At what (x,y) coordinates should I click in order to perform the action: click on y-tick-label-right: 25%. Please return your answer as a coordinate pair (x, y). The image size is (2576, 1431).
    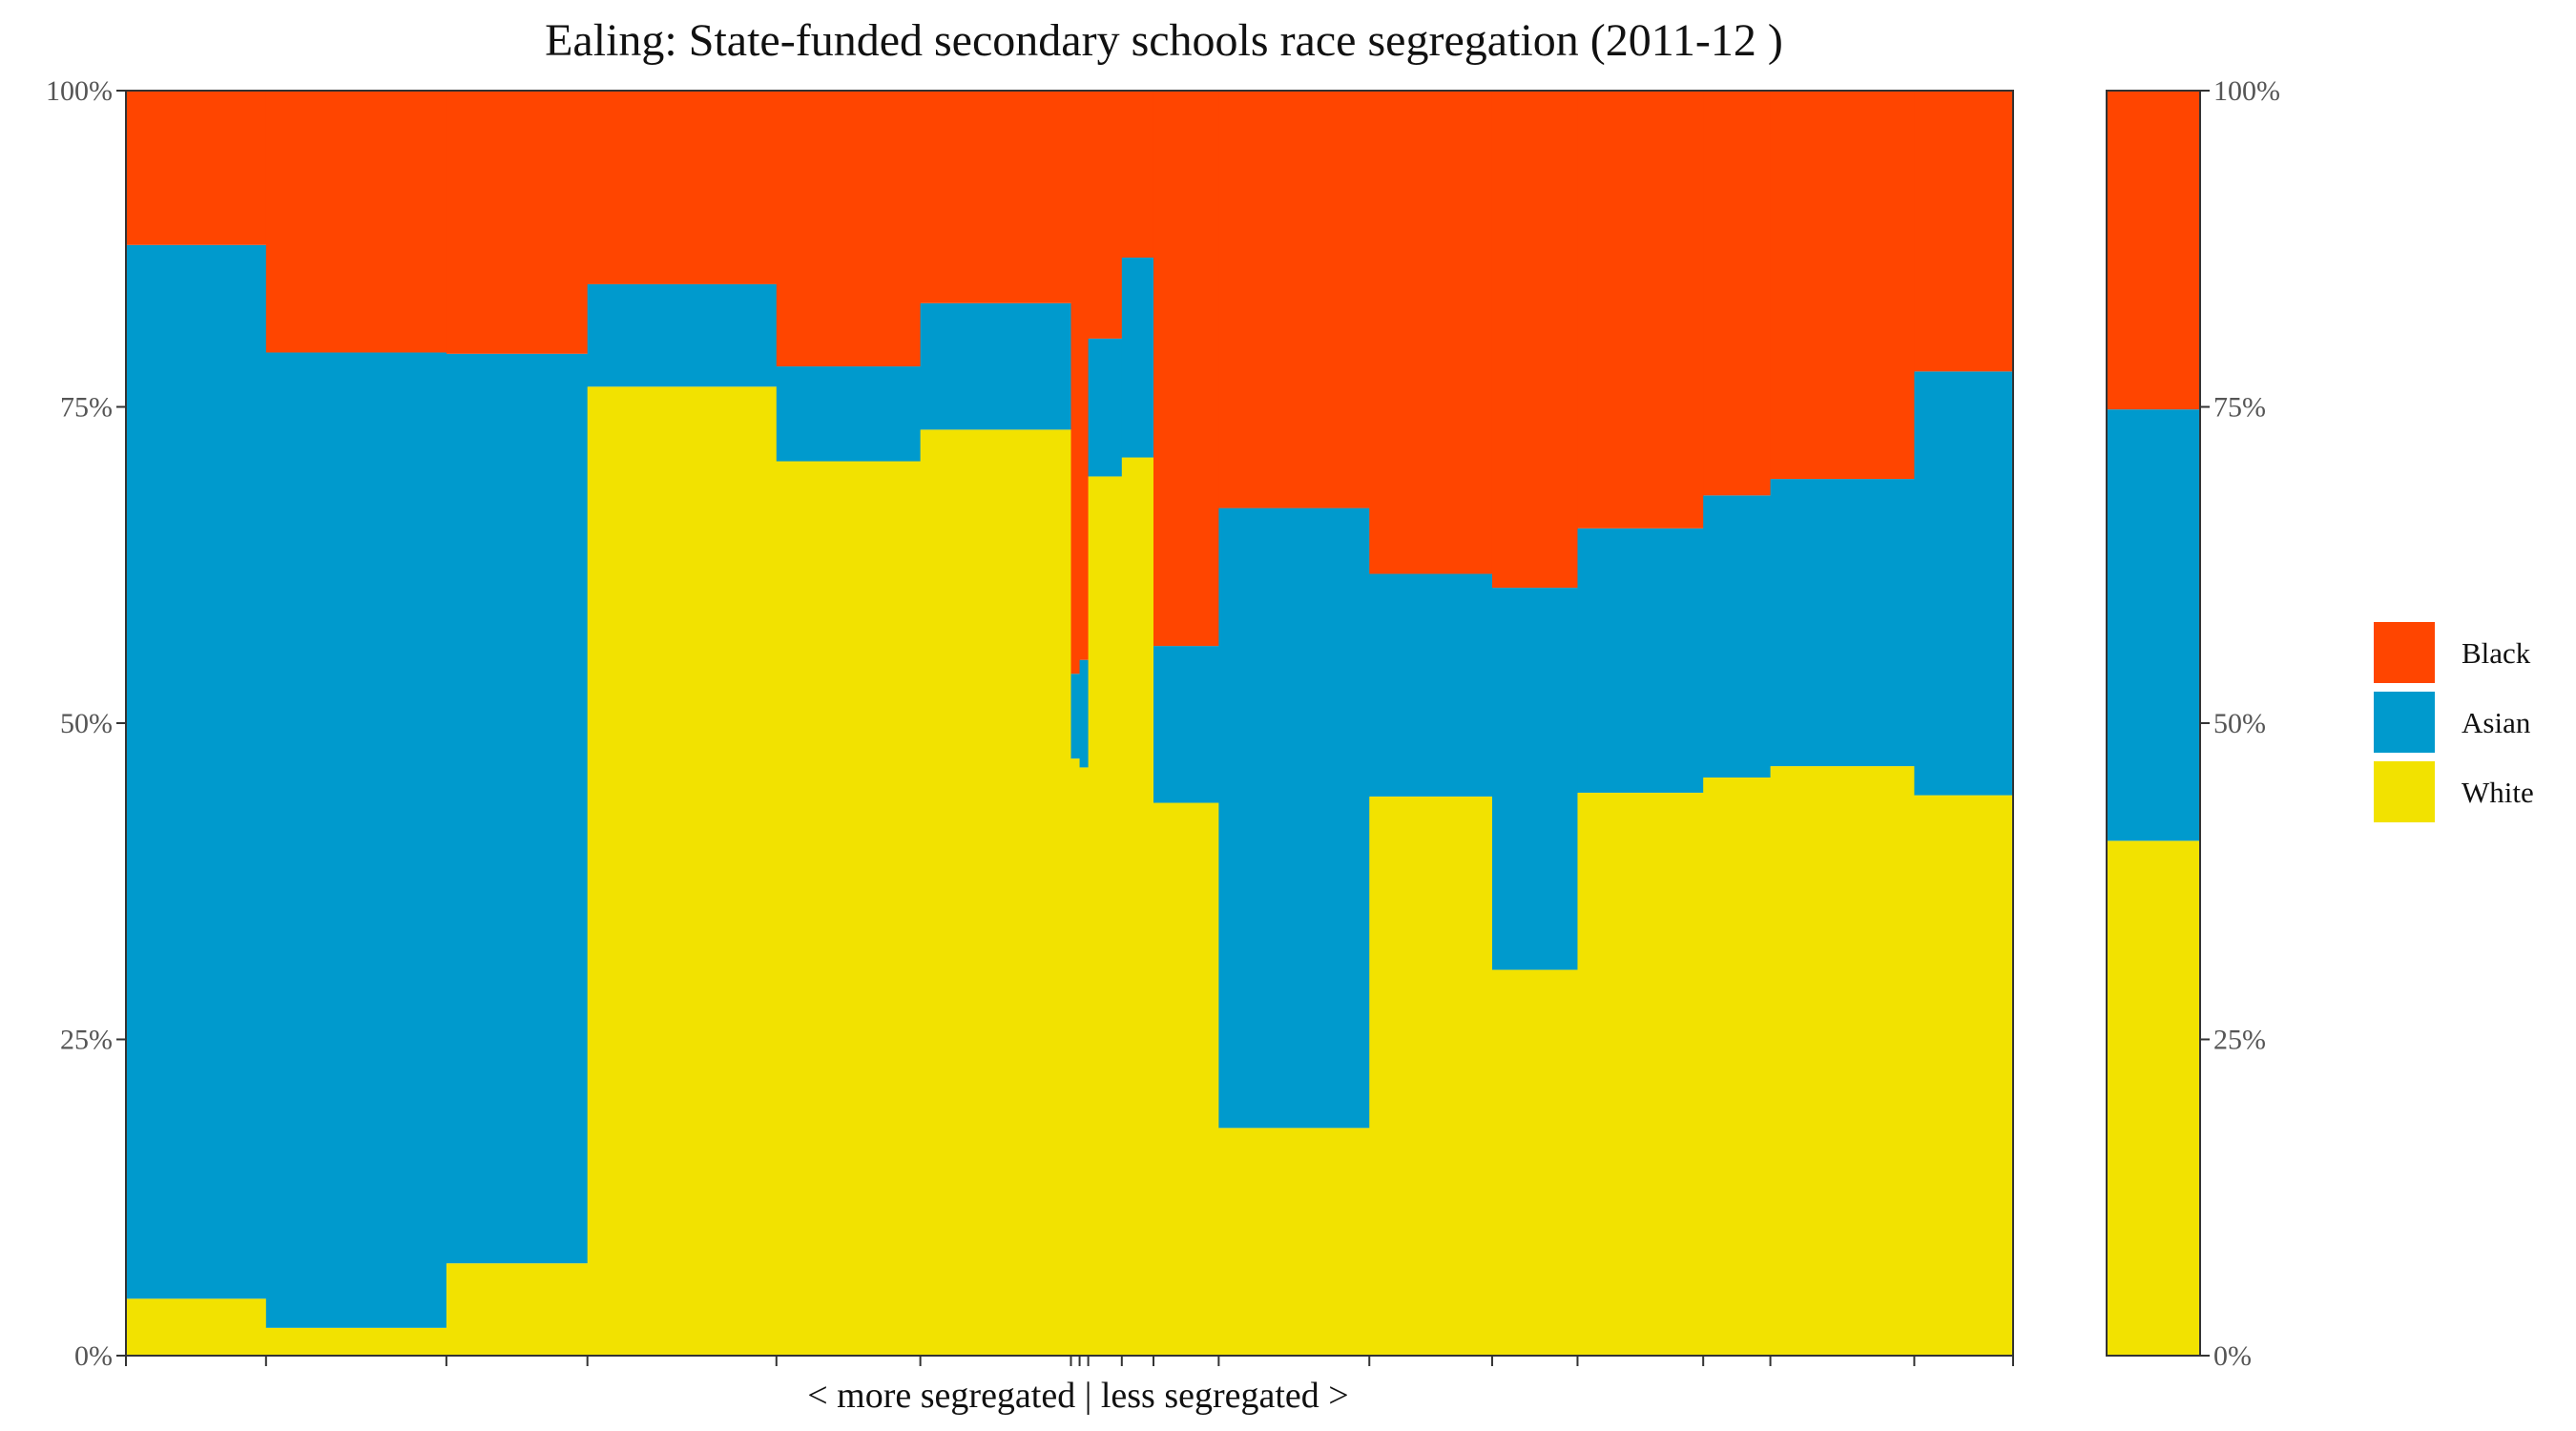
    Looking at the image, I should click on (2239, 1040).